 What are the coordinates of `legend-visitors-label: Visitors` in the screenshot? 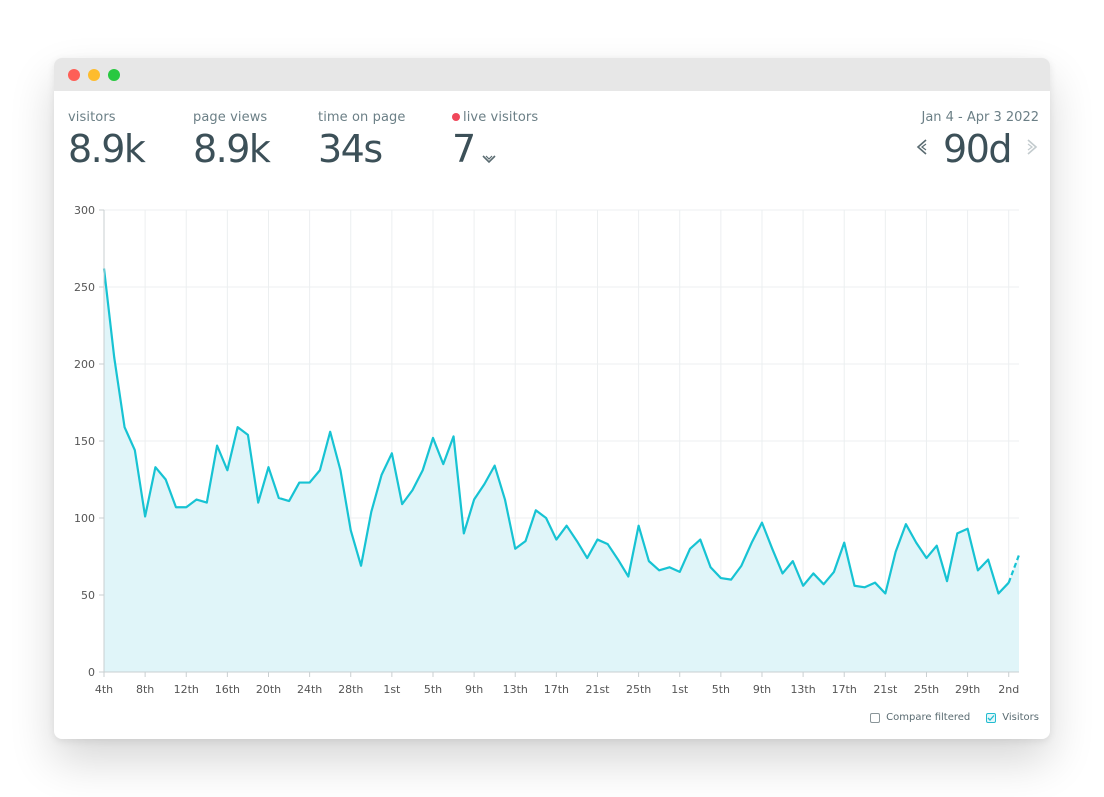 It's located at (1020, 717).